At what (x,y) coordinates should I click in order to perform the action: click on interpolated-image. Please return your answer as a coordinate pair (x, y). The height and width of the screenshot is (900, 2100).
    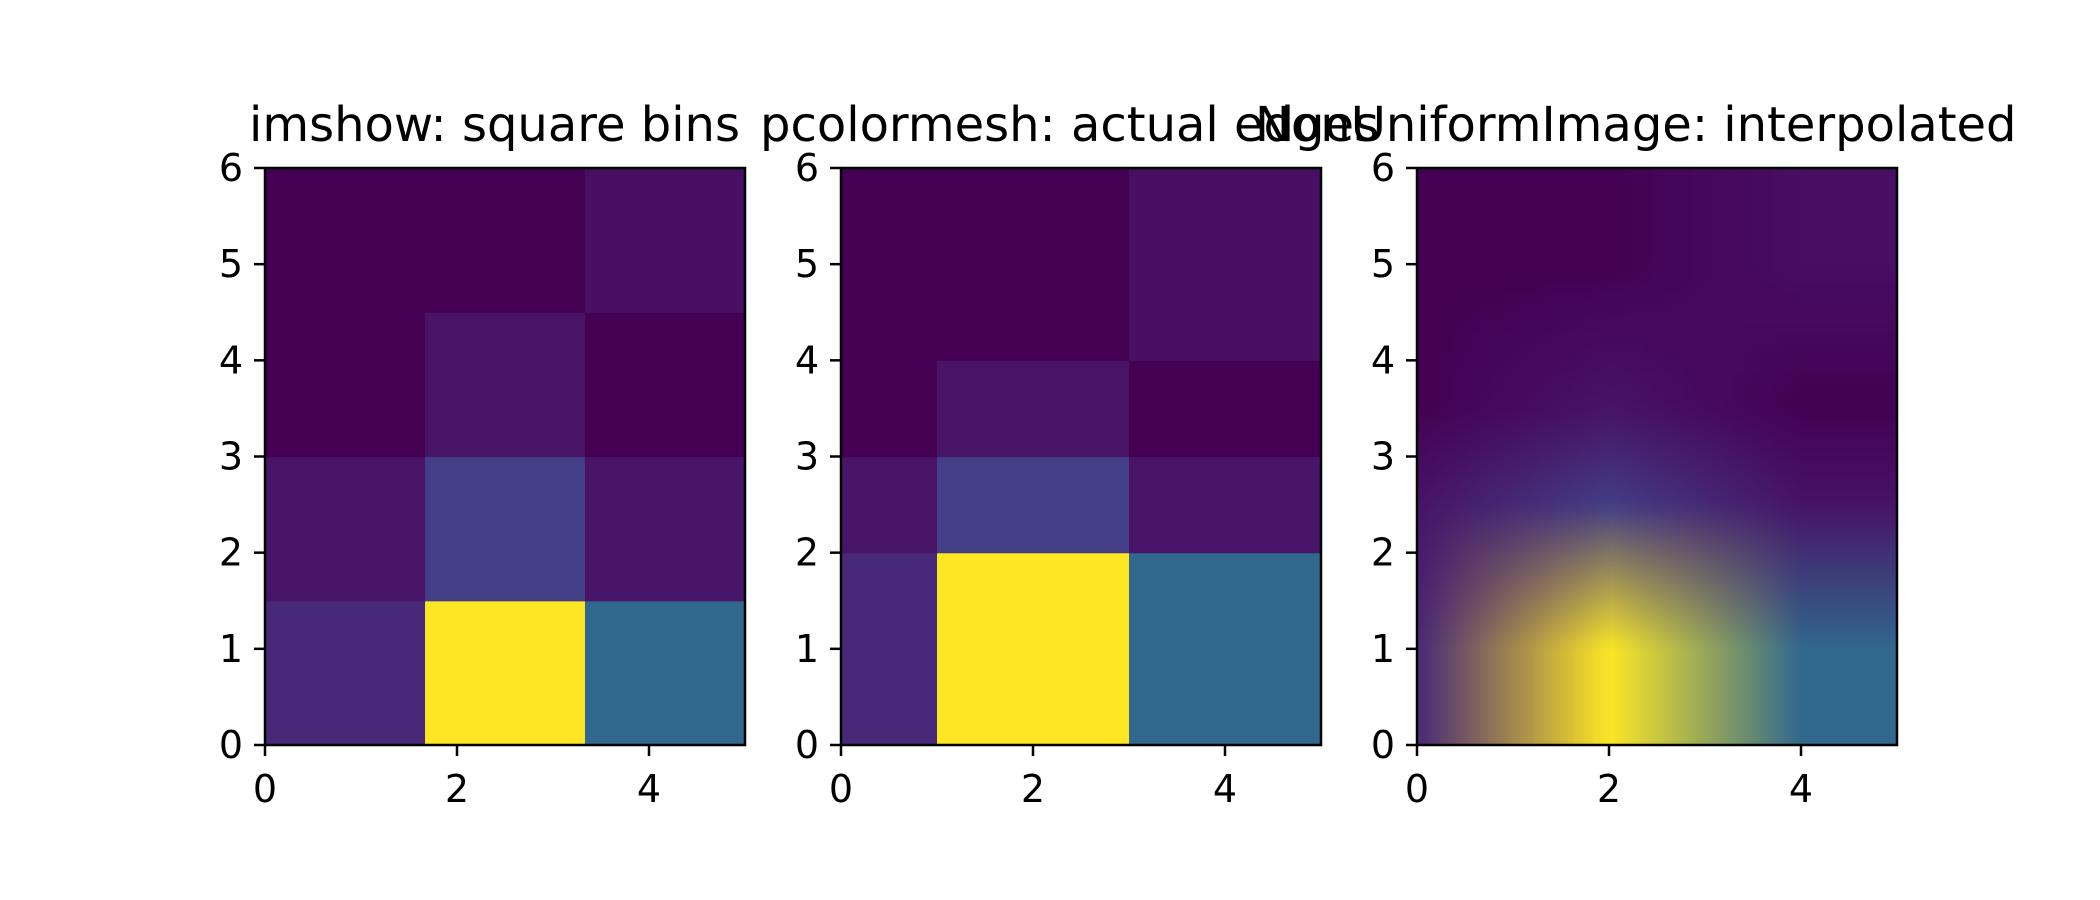
    Looking at the image, I should click on (1657, 456).